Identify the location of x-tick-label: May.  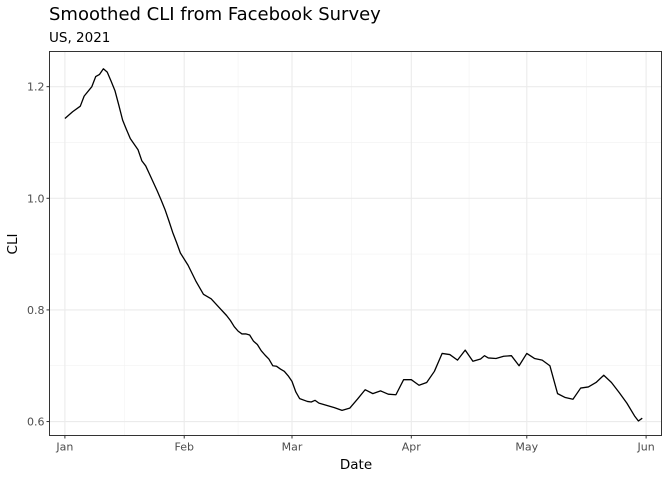
(526, 447).